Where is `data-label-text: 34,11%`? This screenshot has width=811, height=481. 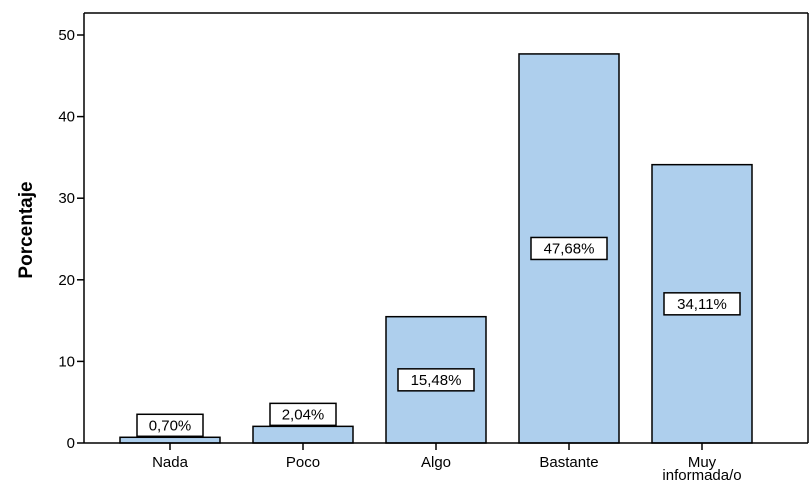
data-label-text: 34,11% is located at coordinates (702, 304).